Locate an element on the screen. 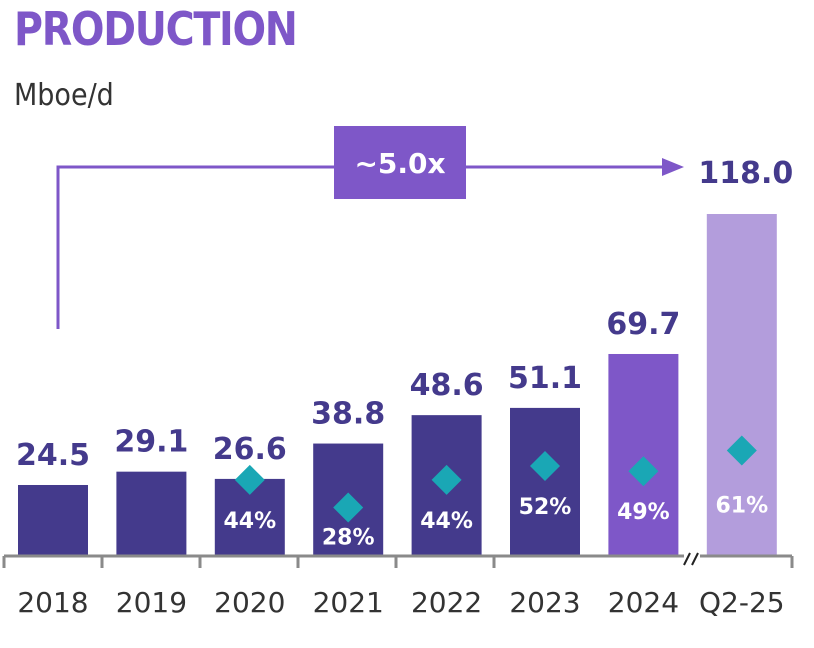 This screenshot has height=648, width=814. value-label-2020: 26.6 is located at coordinates (250, 449).